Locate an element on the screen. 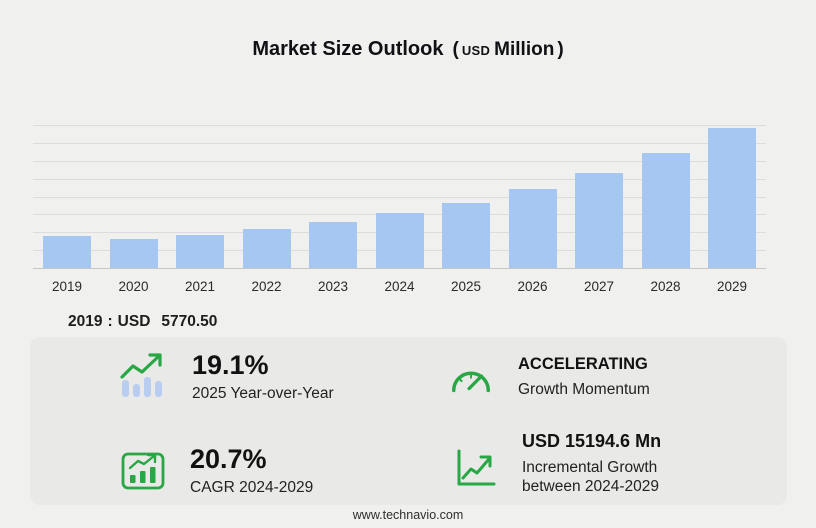 The width and height of the screenshot is (816, 528). incremental-label-line2: between 2024-2029 is located at coordinates (591, 486).